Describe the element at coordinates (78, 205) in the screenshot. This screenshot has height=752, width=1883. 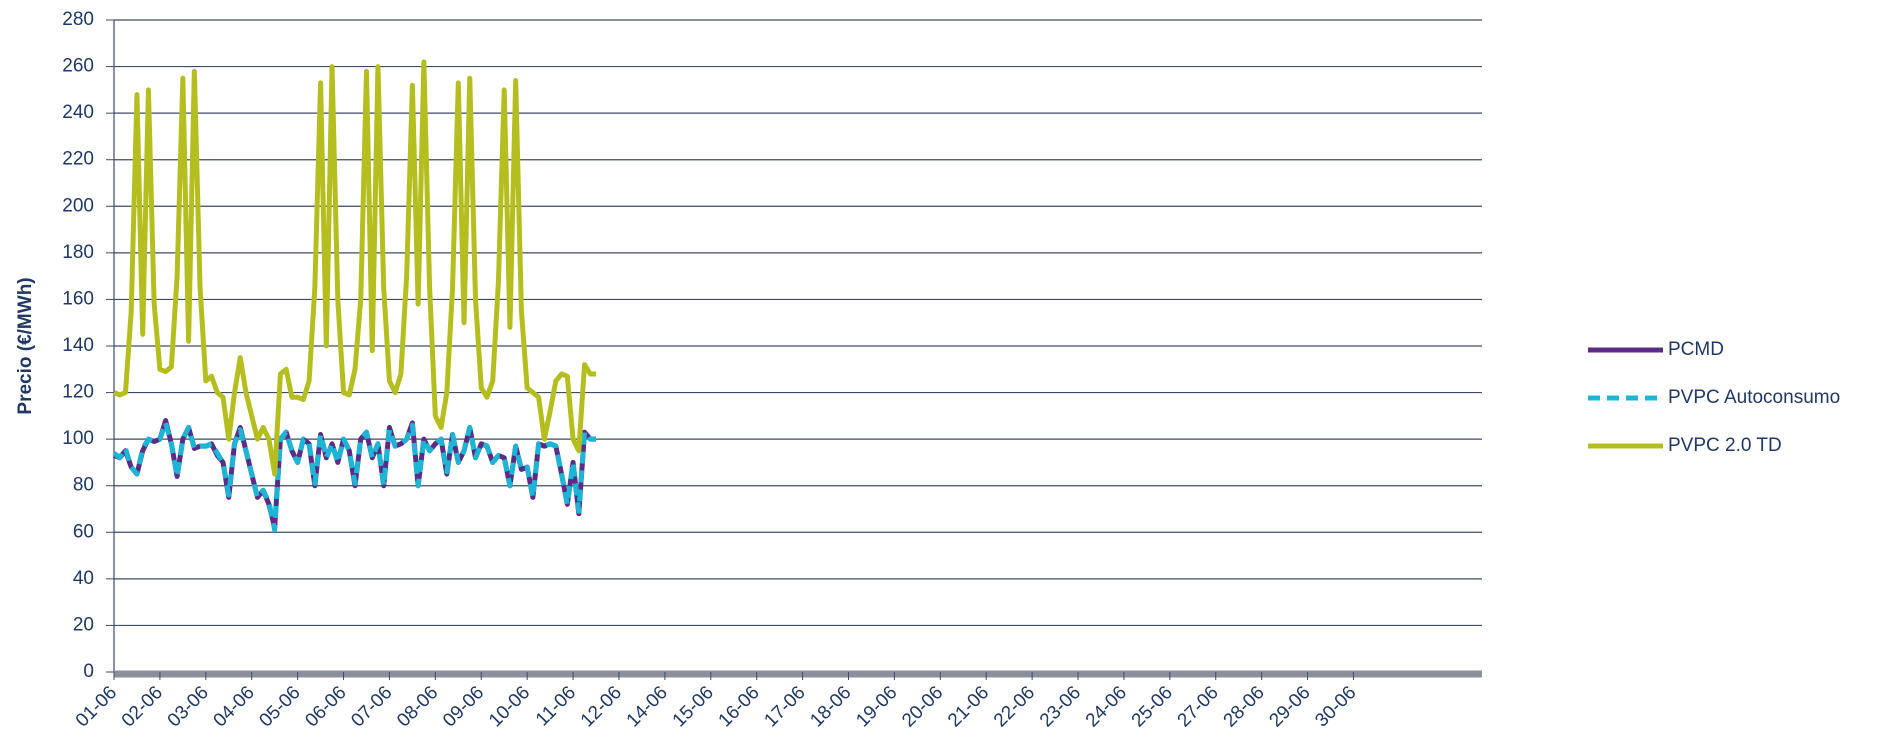
I see `y-tick-label: 200` at that location.